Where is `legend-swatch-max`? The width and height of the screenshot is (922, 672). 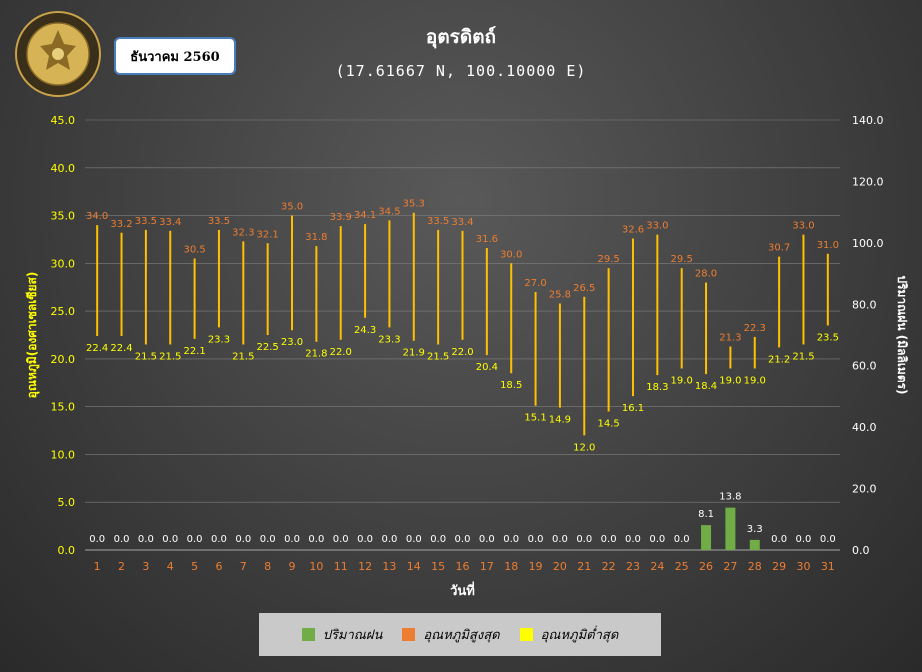
legend-swatch-max is located at coordinates (409, 634).